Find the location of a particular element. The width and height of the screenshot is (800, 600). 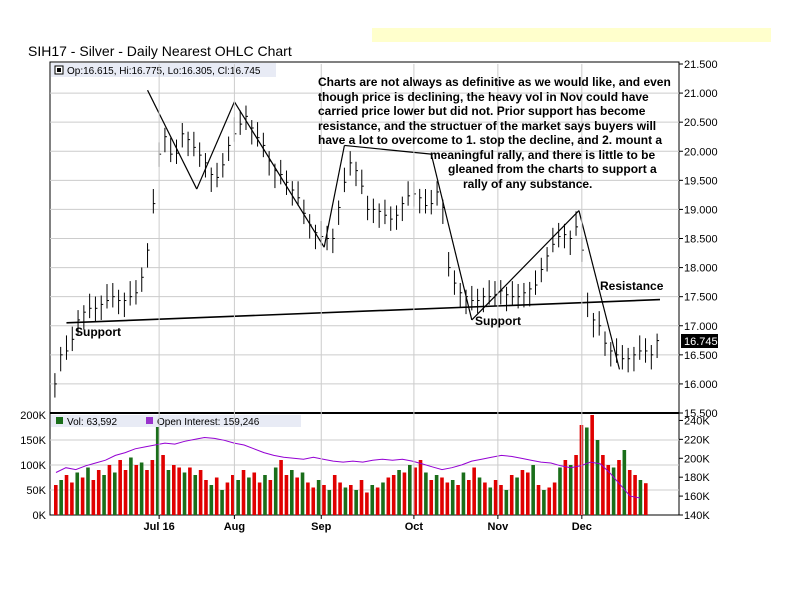

volume-tick-label: 0K is located at coordinates (40, 516).